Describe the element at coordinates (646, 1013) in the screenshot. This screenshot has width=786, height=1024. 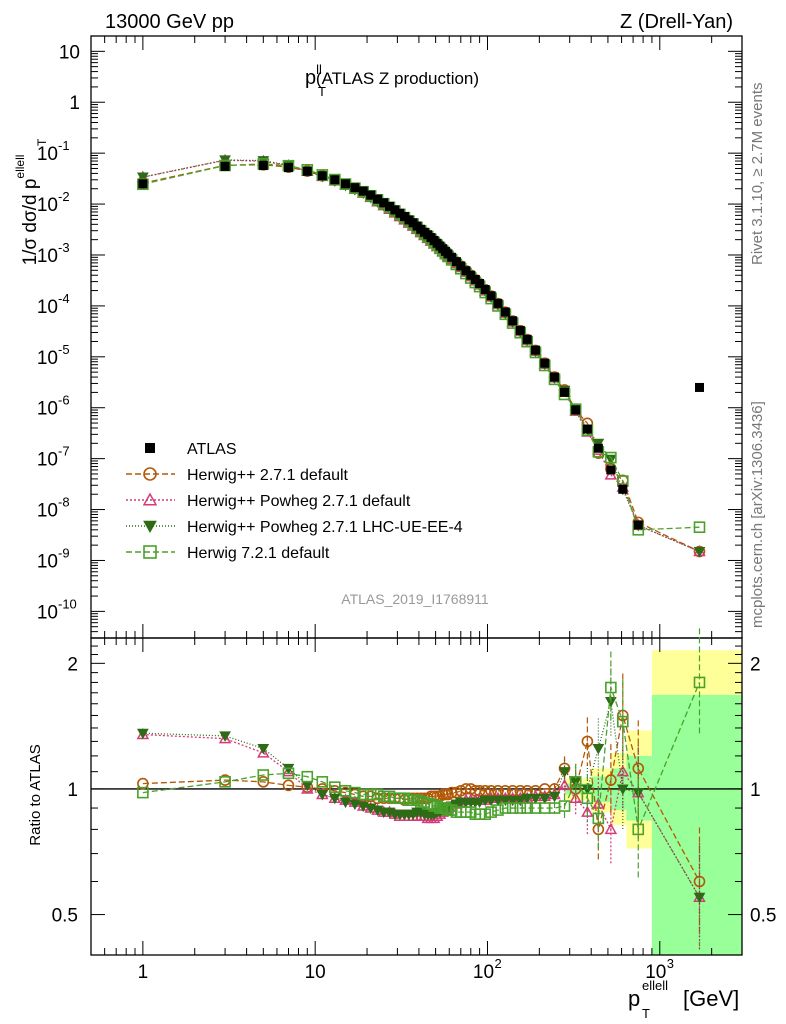
I see `xlabel-sub: T` at that location.